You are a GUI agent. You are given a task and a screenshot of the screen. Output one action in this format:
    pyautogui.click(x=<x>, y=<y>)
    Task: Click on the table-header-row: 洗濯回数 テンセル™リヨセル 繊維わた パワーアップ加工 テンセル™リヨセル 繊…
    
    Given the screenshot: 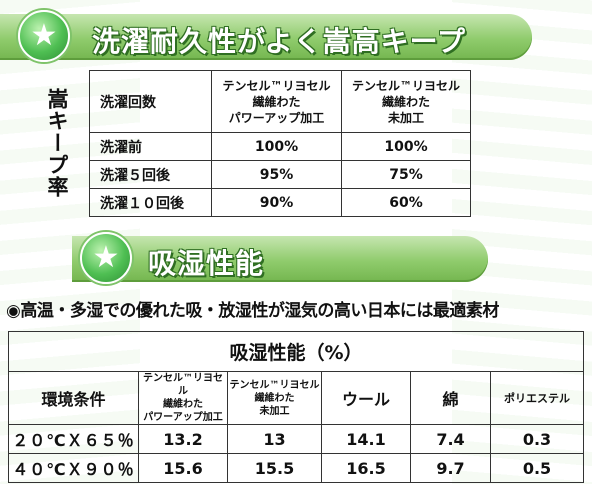 What is the action you would take?
    pyautogui.click(x=280, y=101)
    